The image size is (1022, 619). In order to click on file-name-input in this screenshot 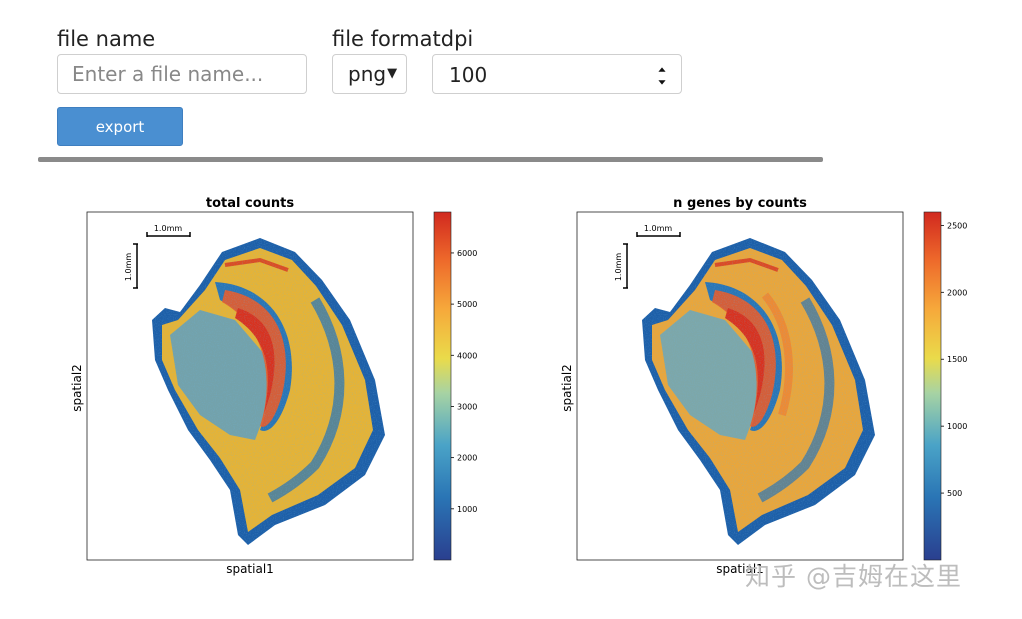, I will do `click(182, 74)`.